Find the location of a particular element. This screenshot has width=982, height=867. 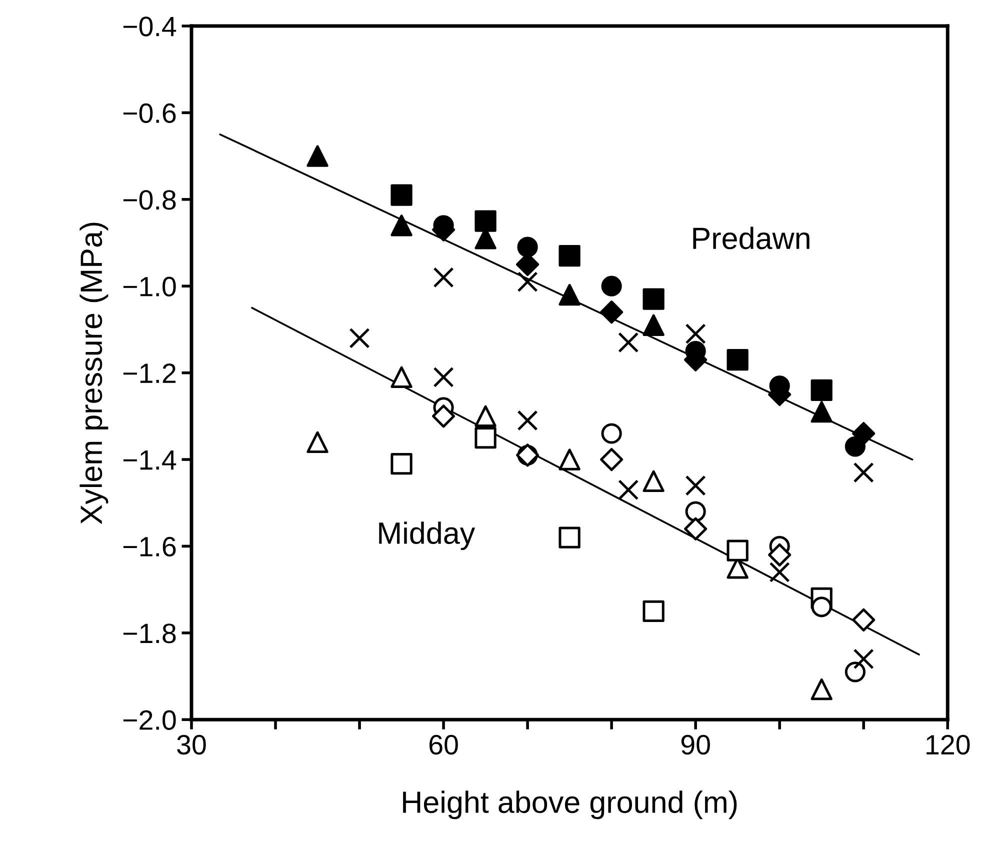

y-tick-label: −0.6 is located at coordinates (149, 113).